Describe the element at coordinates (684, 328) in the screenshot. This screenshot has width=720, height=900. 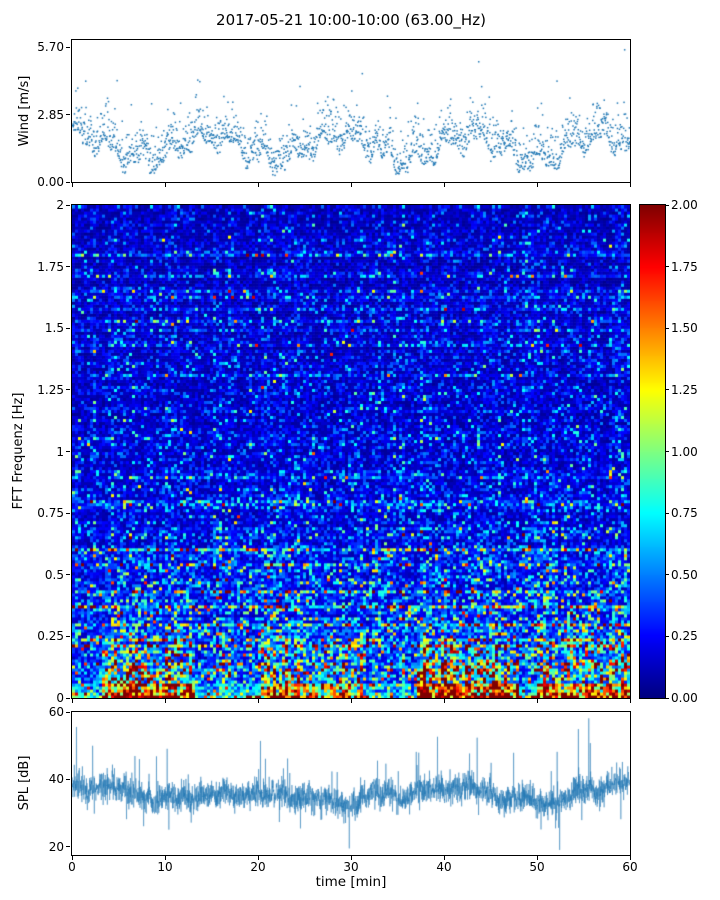
I see `colorbar-tick-label: 1.50` at that location.